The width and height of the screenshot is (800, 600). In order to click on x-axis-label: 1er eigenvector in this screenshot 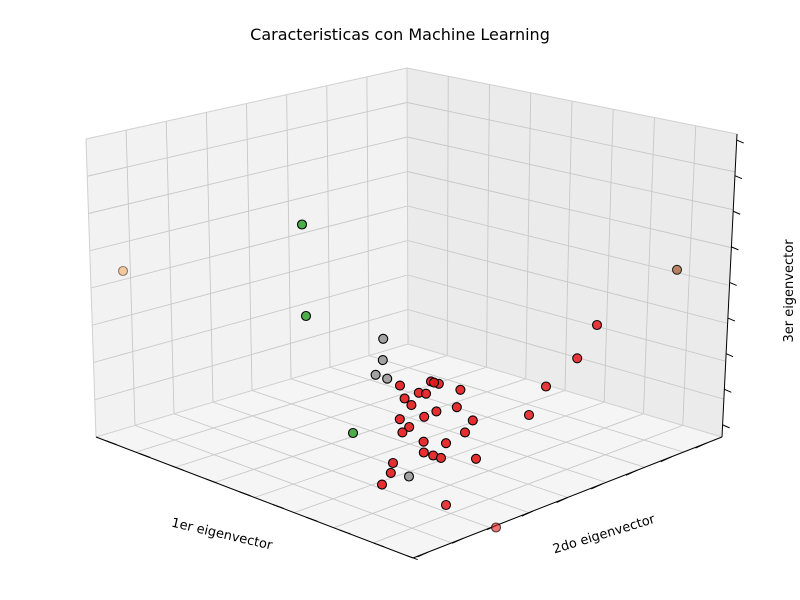, I will do `click(222, 535)`.